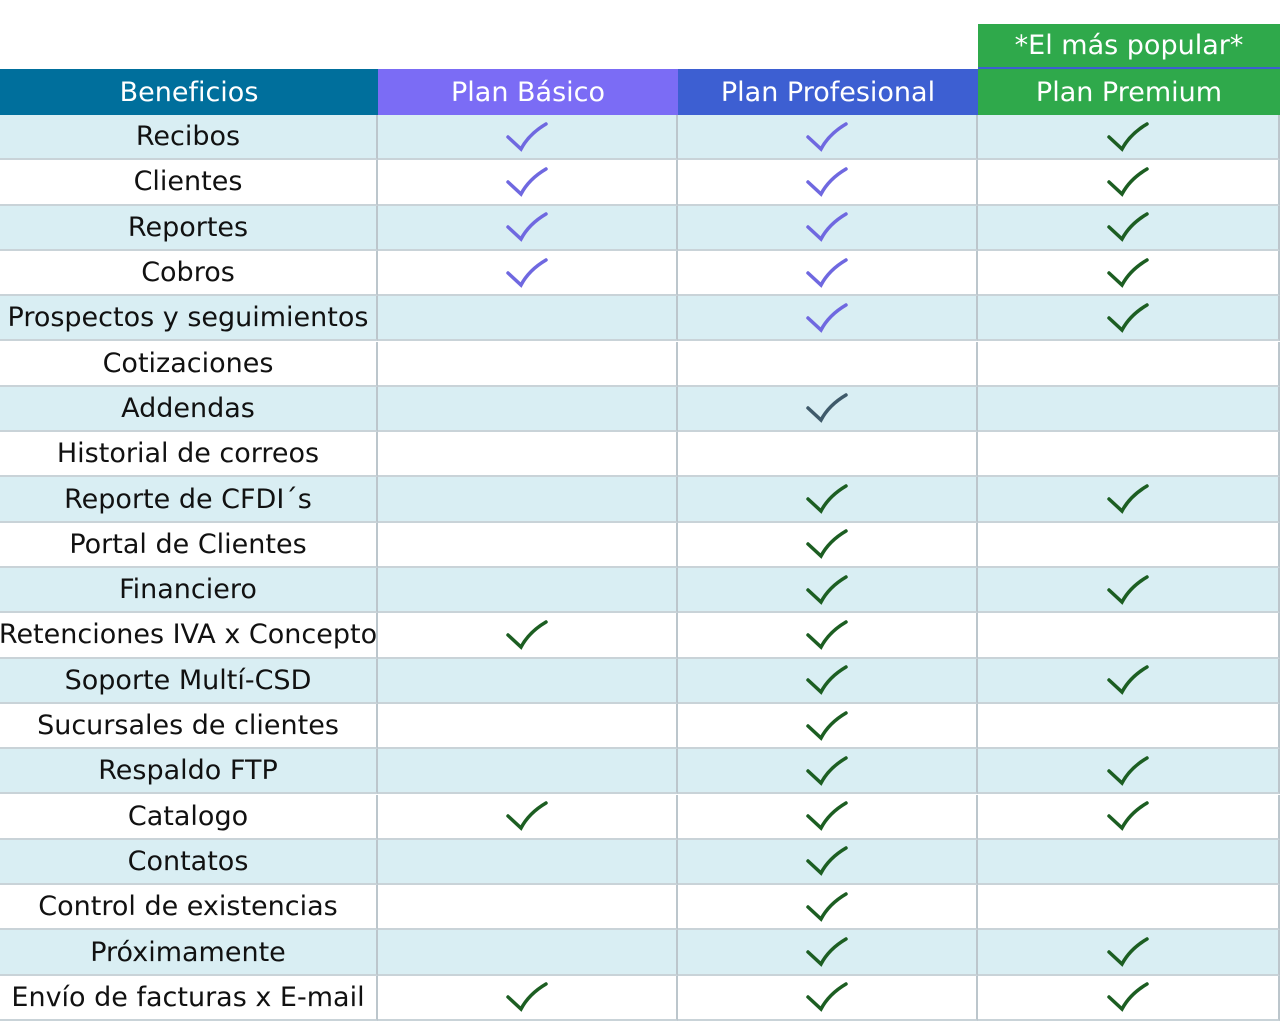  Describe the element at coordinates (828, 92) in the screenshot. I see `header-cell: Plan Profesional` at that location.